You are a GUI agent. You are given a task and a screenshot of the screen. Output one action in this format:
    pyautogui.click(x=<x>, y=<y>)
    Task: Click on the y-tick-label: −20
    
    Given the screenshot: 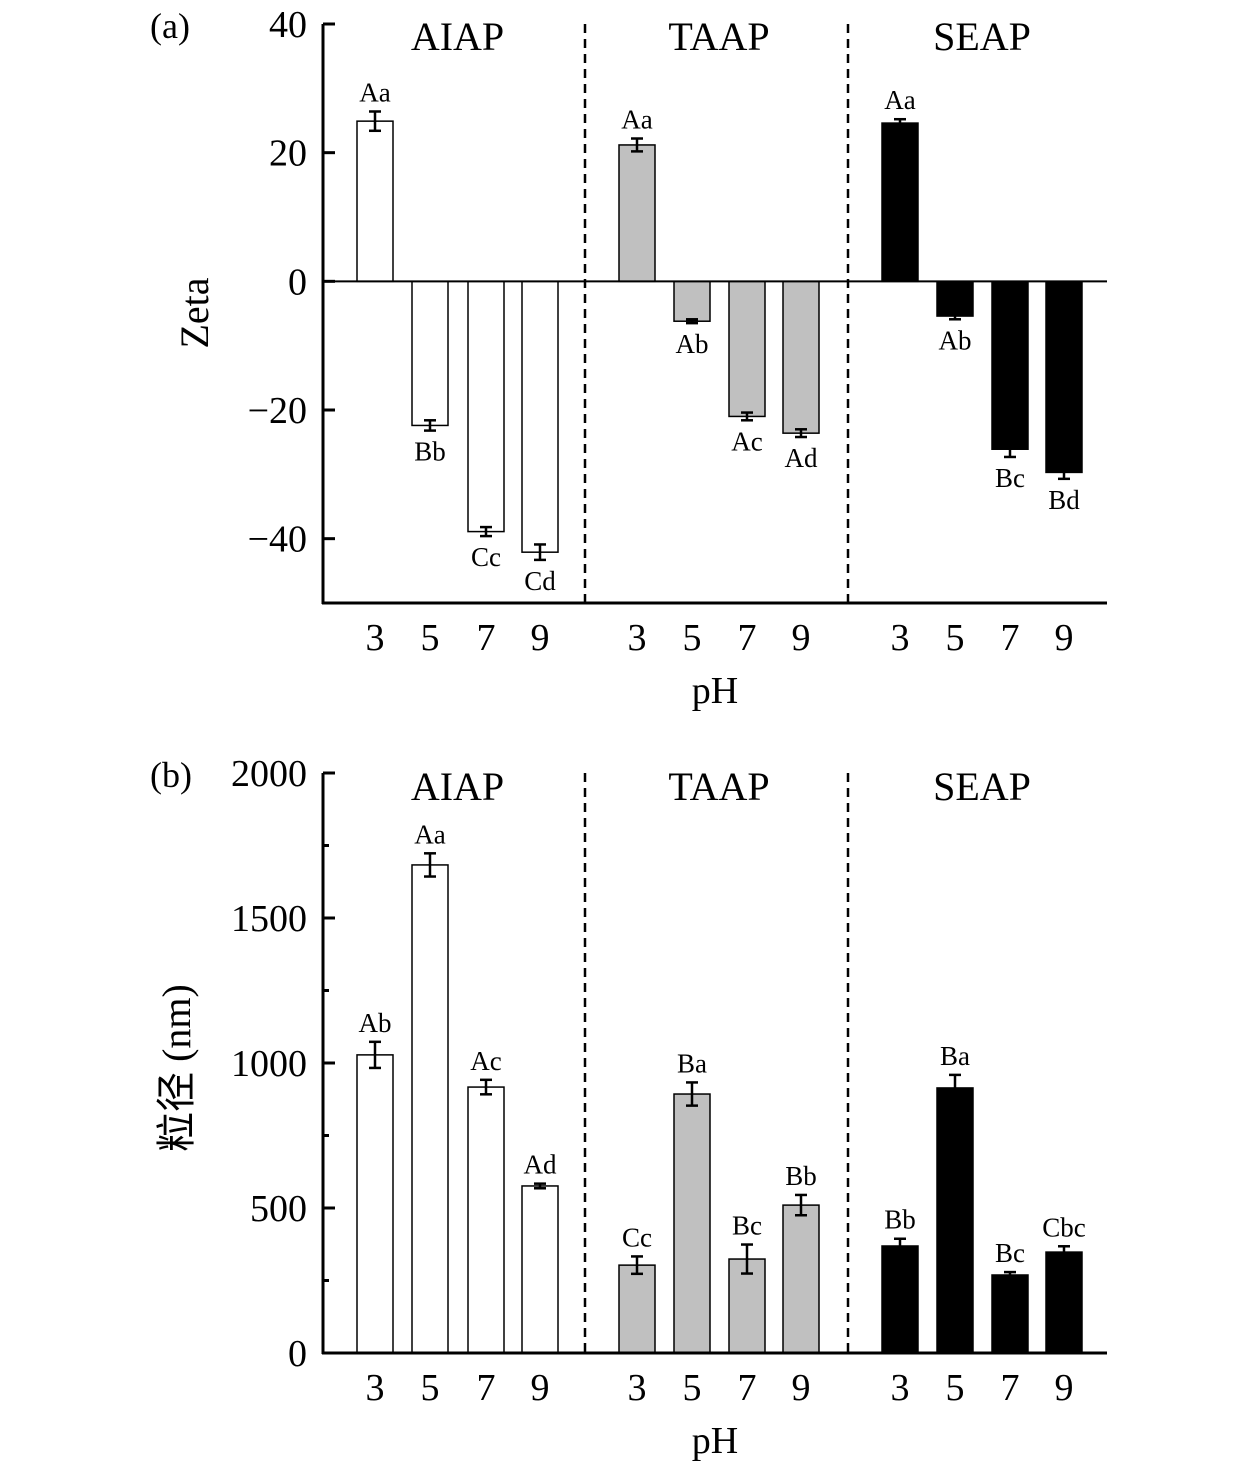 What is the action you would take?
    pyautogui.click(x=277, y=411)
    